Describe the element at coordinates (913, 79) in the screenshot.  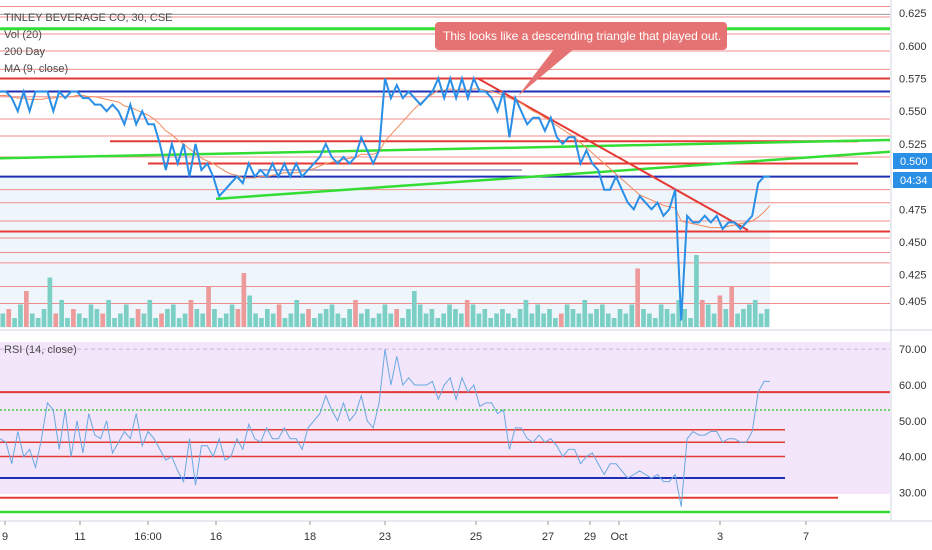
I see `price-tick-label: 0.575` at that location.